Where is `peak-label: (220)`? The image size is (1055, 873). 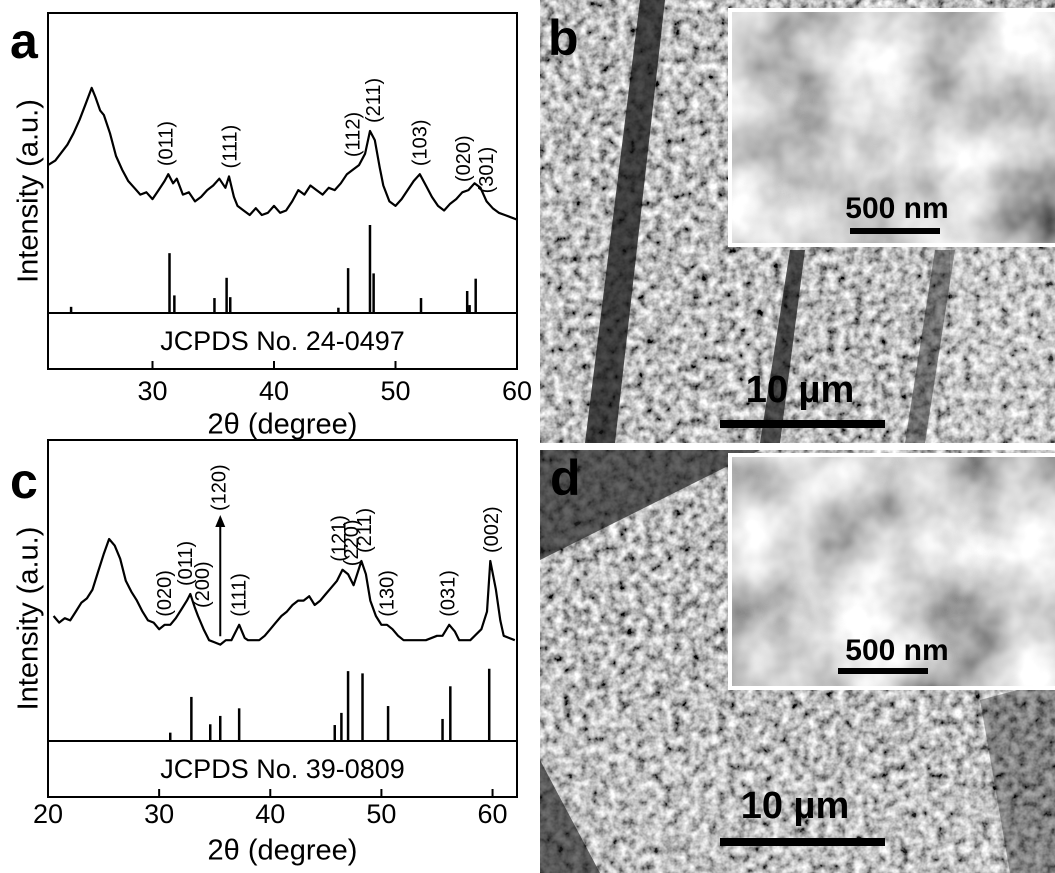 peak-label: (220) is located at coordinates (352, 542).